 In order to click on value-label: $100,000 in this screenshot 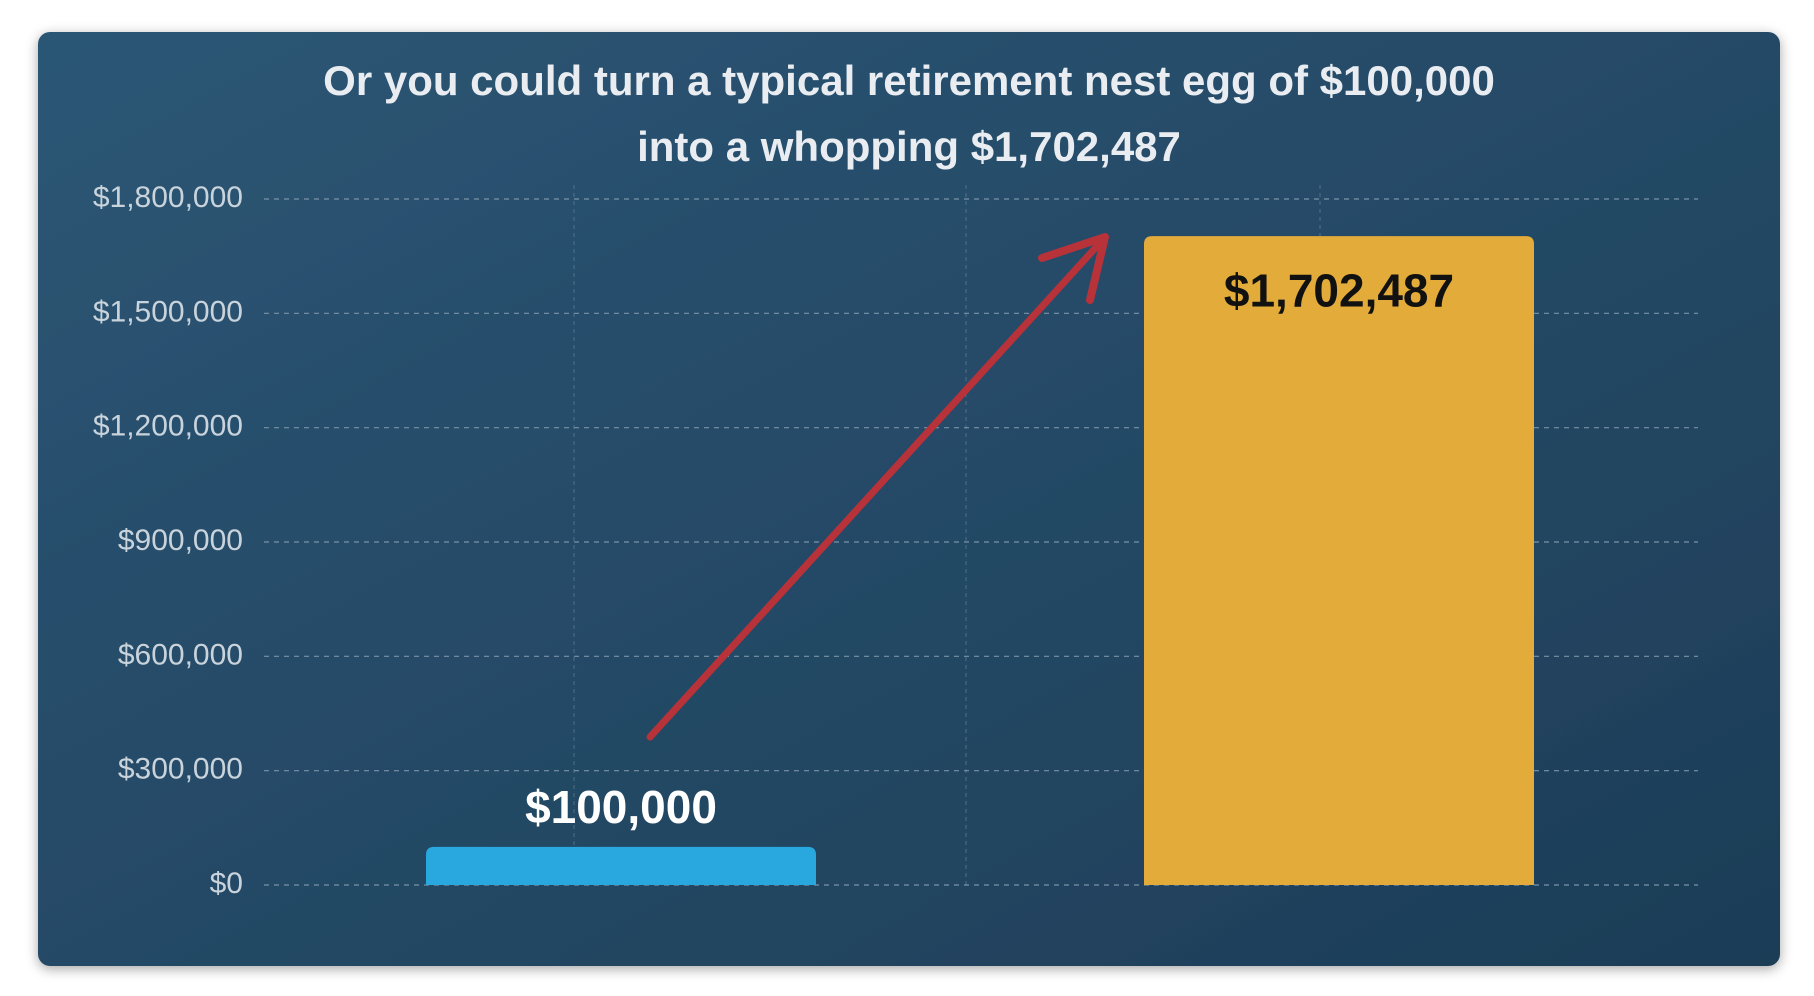, I will do `click(621, 807)`.